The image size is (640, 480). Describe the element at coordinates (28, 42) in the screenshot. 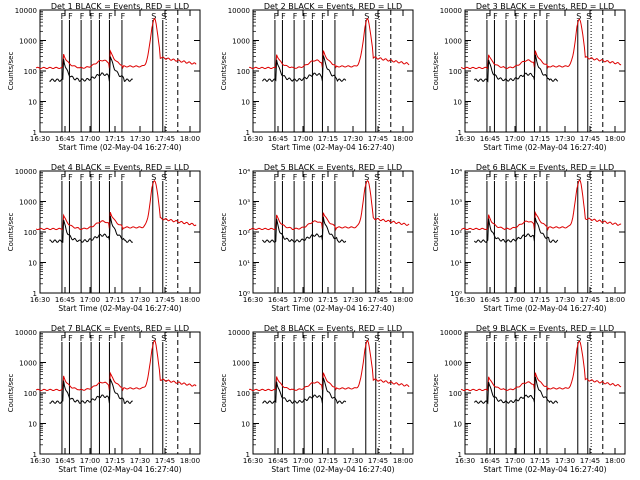

I see `y-tick-label: 1000` at that location.